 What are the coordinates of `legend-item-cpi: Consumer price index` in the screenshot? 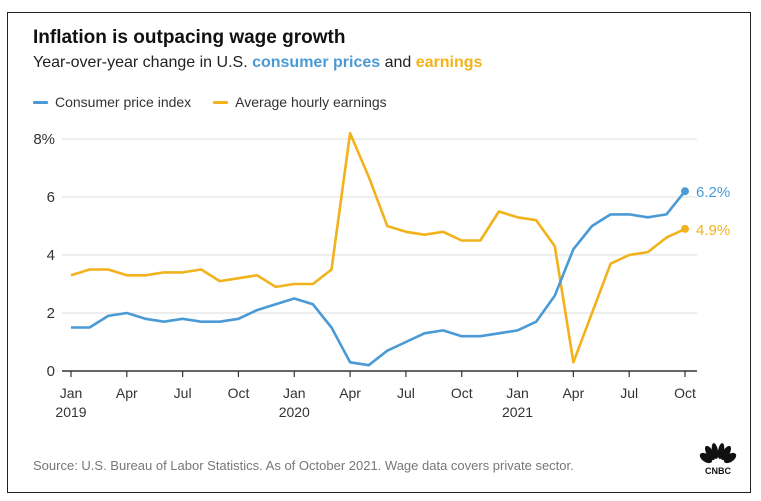 It's located at (112, 102).